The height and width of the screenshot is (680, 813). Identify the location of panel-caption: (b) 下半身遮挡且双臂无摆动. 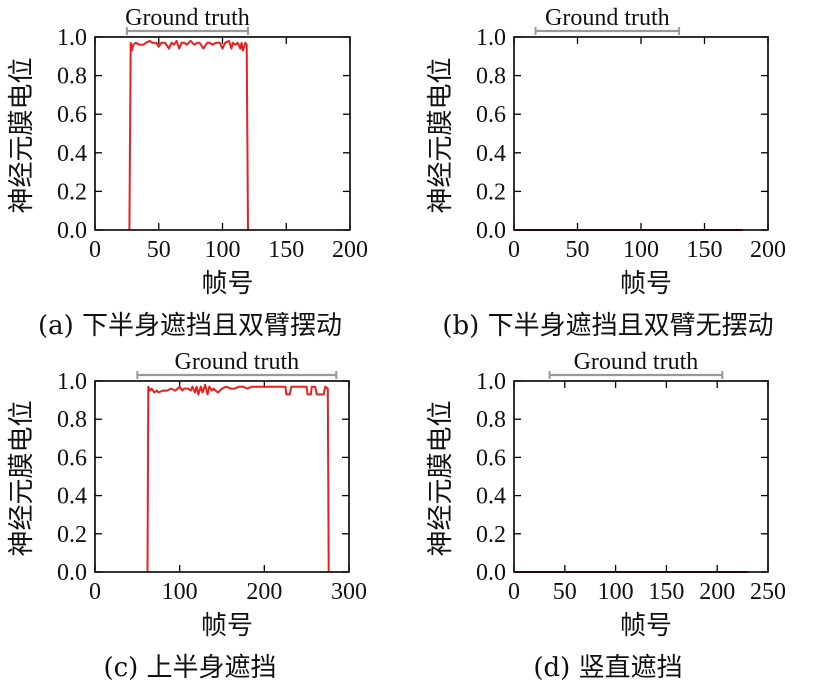
(607, 326).